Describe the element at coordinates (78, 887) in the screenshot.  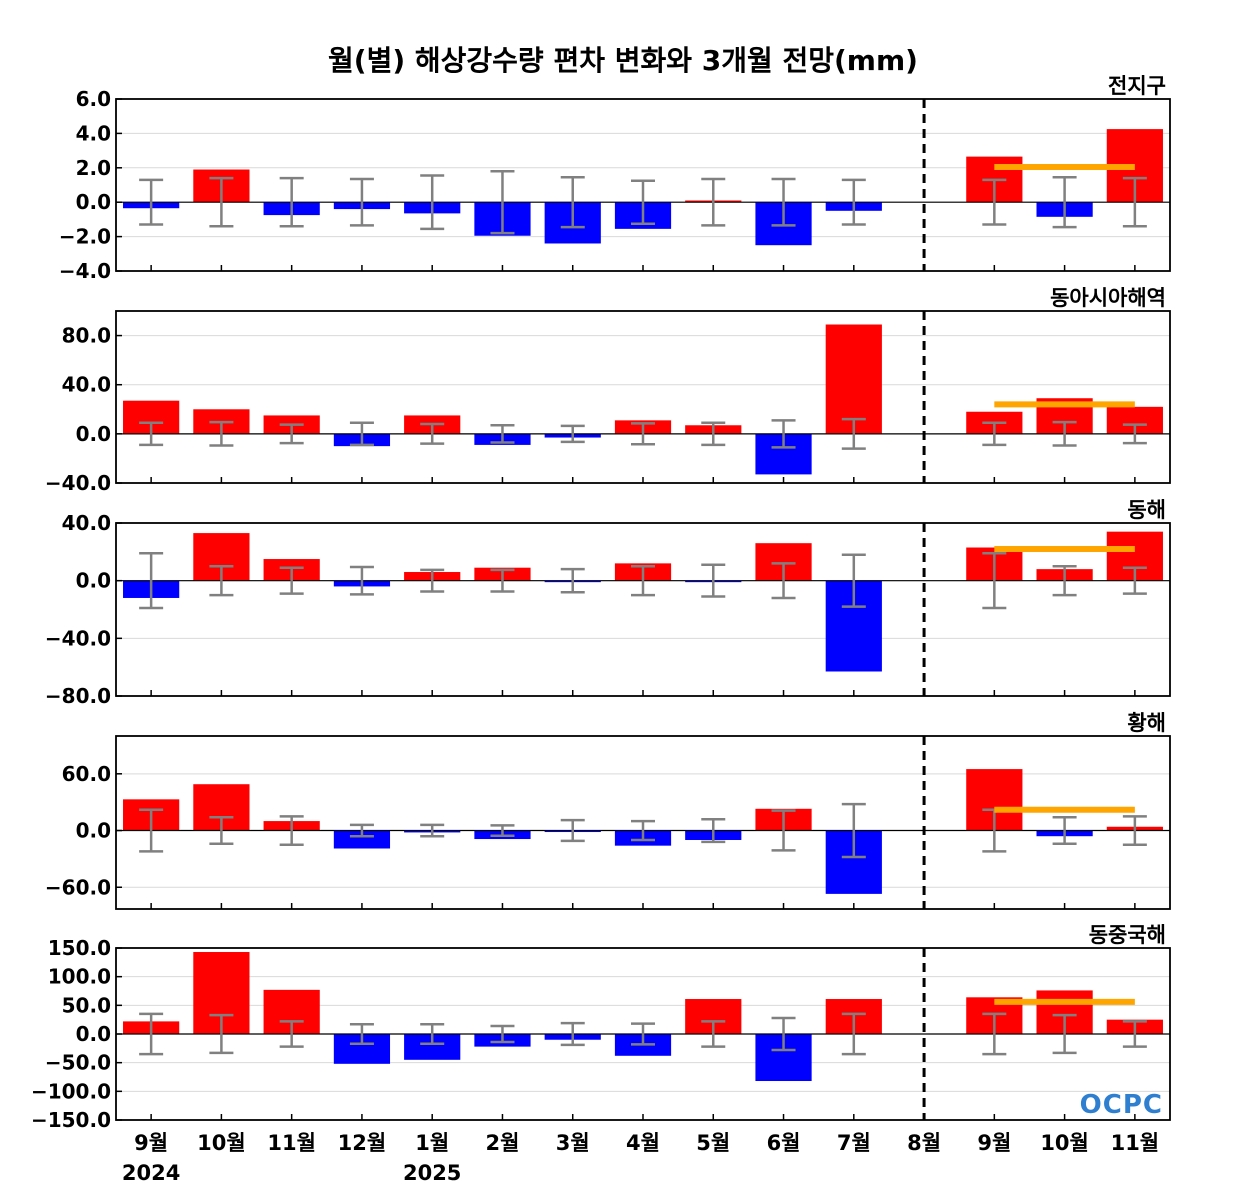
I see `y-tick-label: −60.0` at that location.